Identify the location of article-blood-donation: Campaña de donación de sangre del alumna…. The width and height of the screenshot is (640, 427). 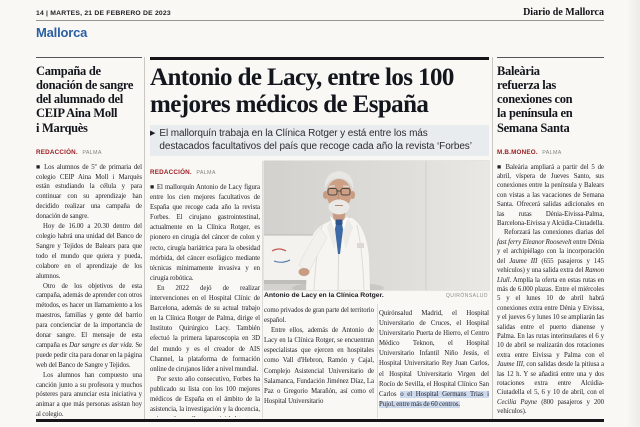
(89, 238).